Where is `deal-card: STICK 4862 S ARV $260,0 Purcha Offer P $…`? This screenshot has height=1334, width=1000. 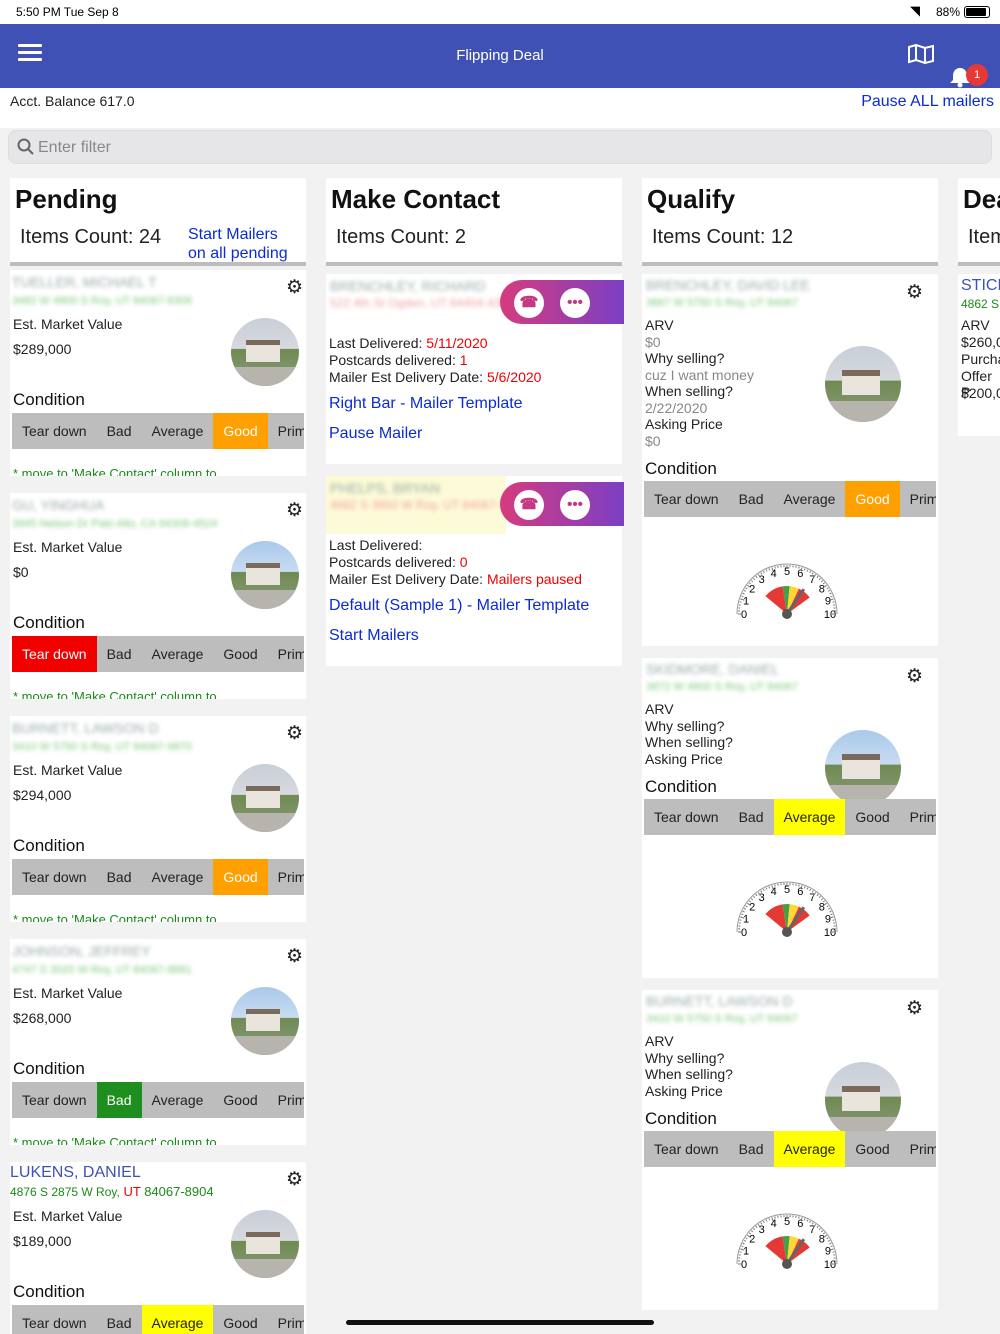
deal-card: STICK 4862 S ARV $260,0 Purcha Offer P $… is located at coordinates (979, 355).